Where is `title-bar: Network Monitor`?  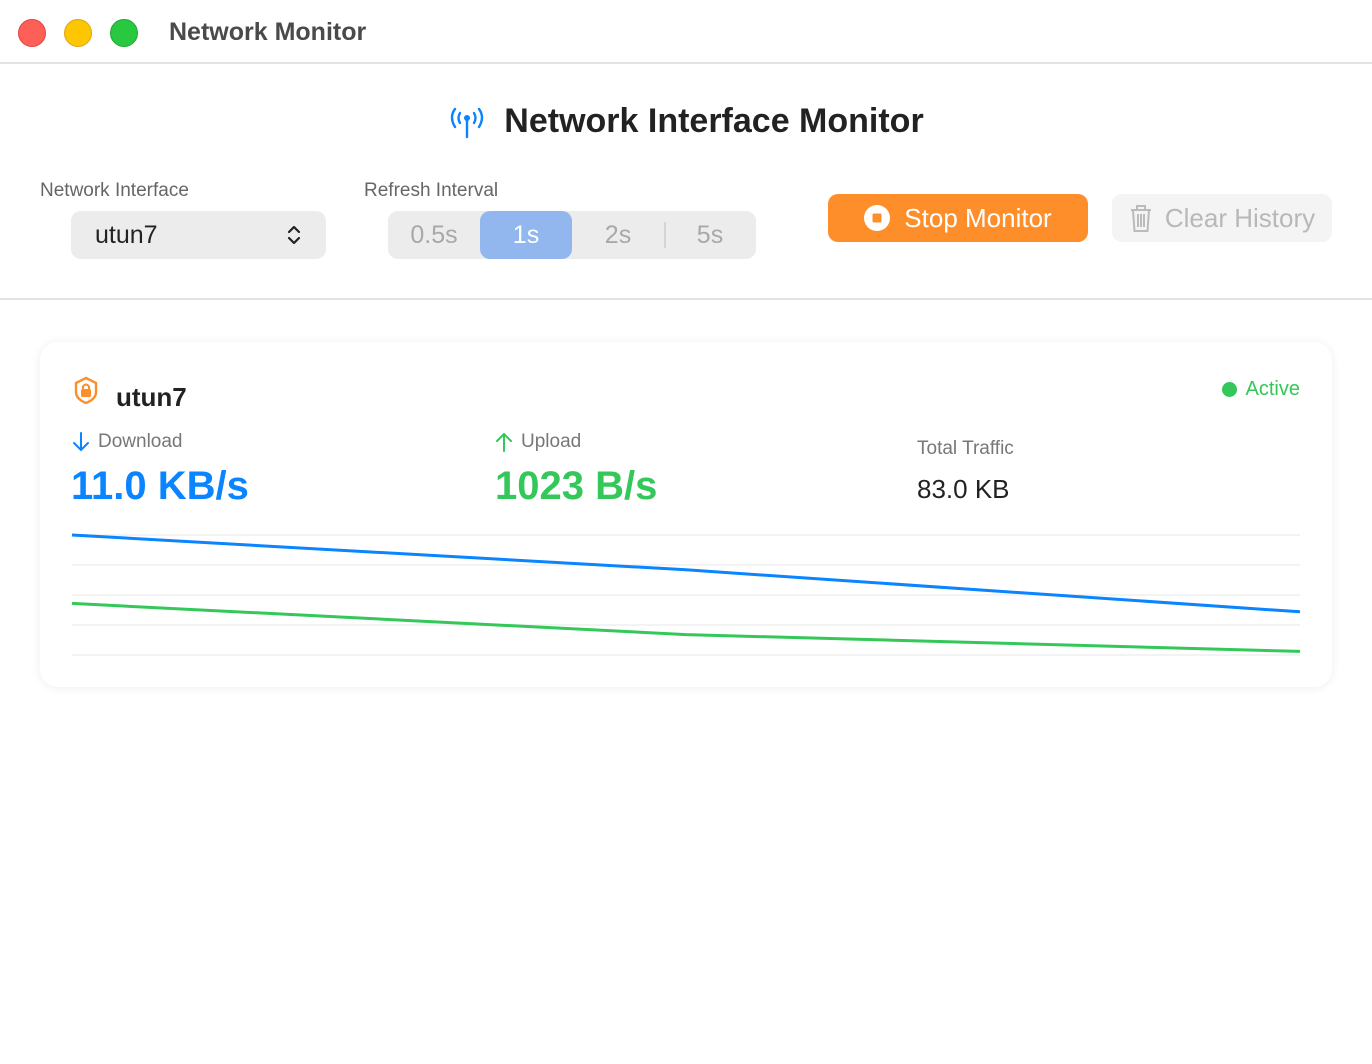
title-bar: Network Monitor is located at coordinates (686, 32).